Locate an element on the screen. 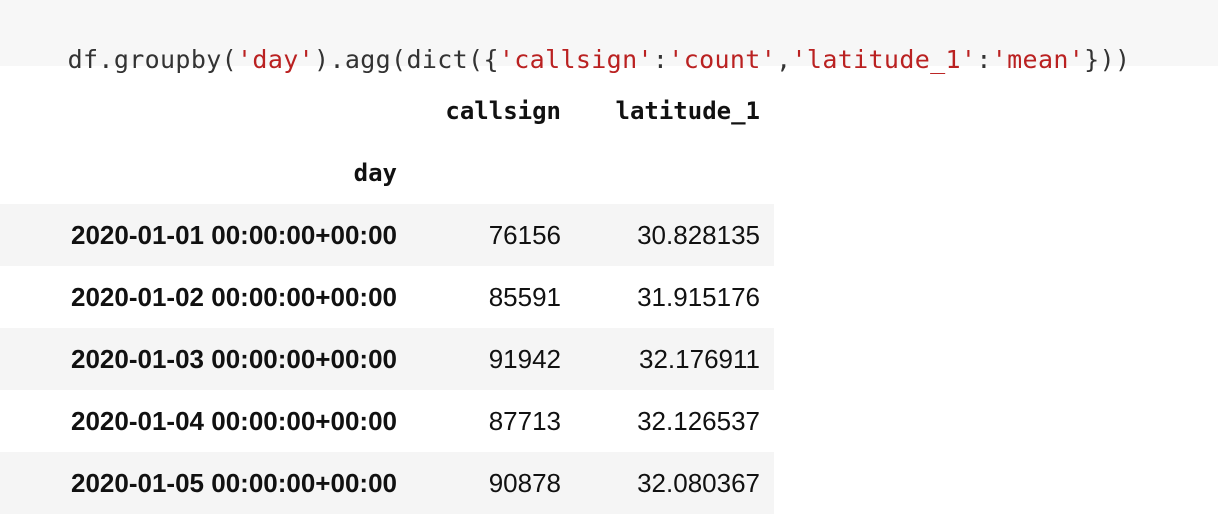 This screenshot has width=1218, height=518. code-token: 'mean' is located at coordinates (1038, 59).